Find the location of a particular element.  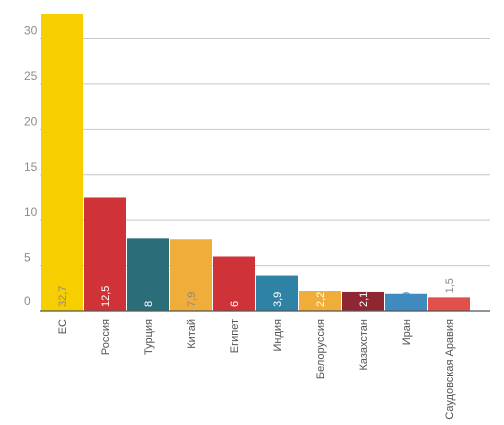

y-tick-label: 30 is located at coordinates (31, 31).